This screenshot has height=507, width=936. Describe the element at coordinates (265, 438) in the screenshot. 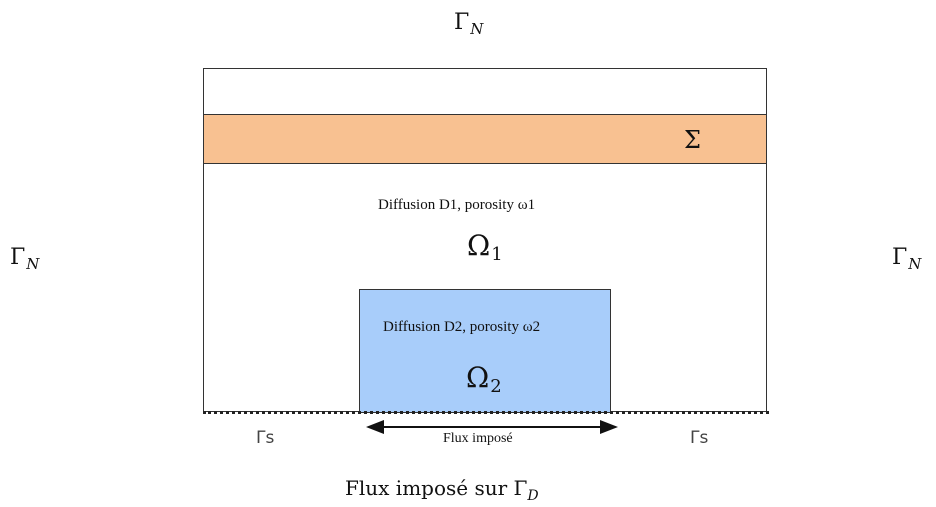

I see `gamma-s-left-label: Γs` at that location.